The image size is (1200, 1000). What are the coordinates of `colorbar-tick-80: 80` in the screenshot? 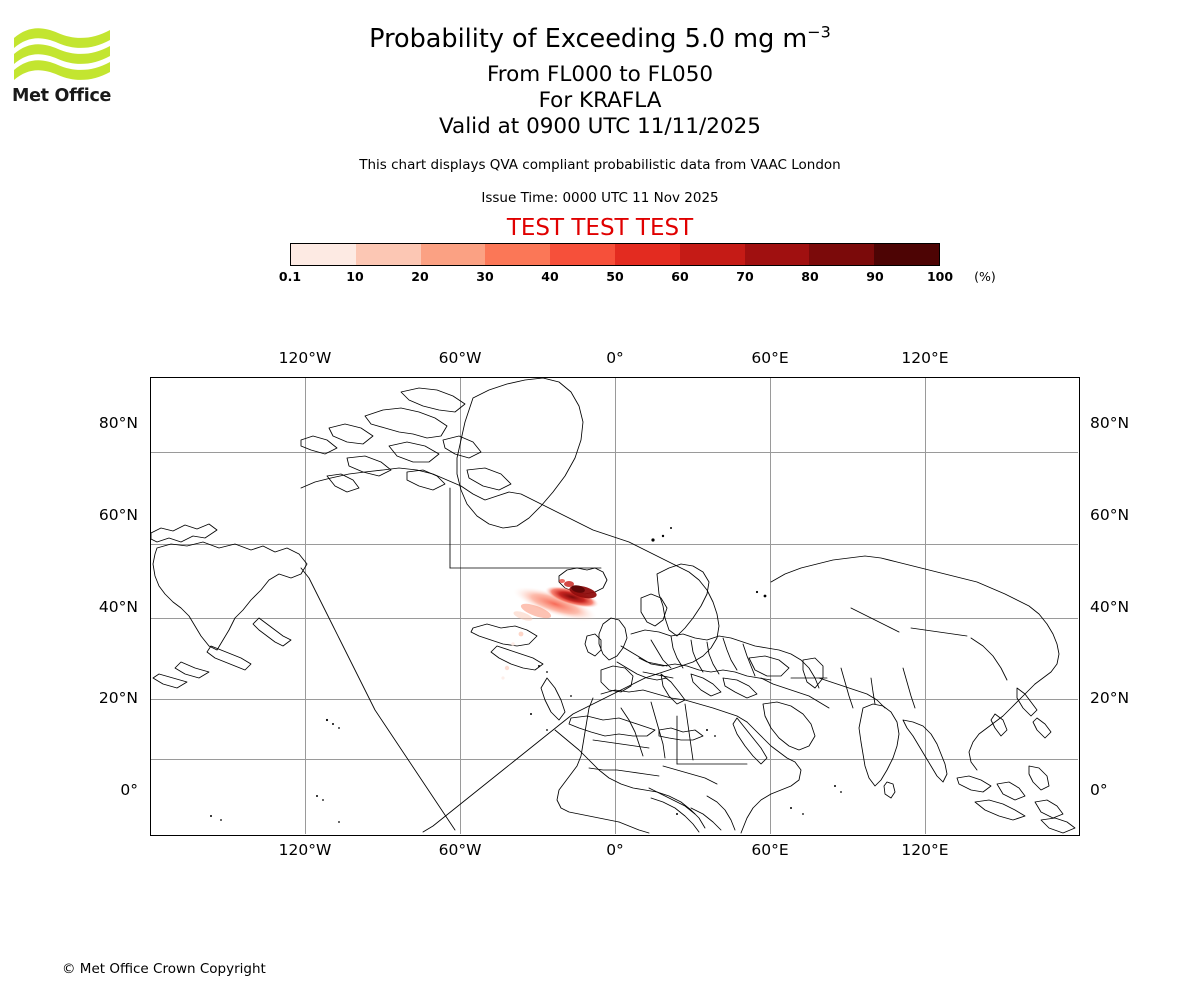 It's located at (810, 276).